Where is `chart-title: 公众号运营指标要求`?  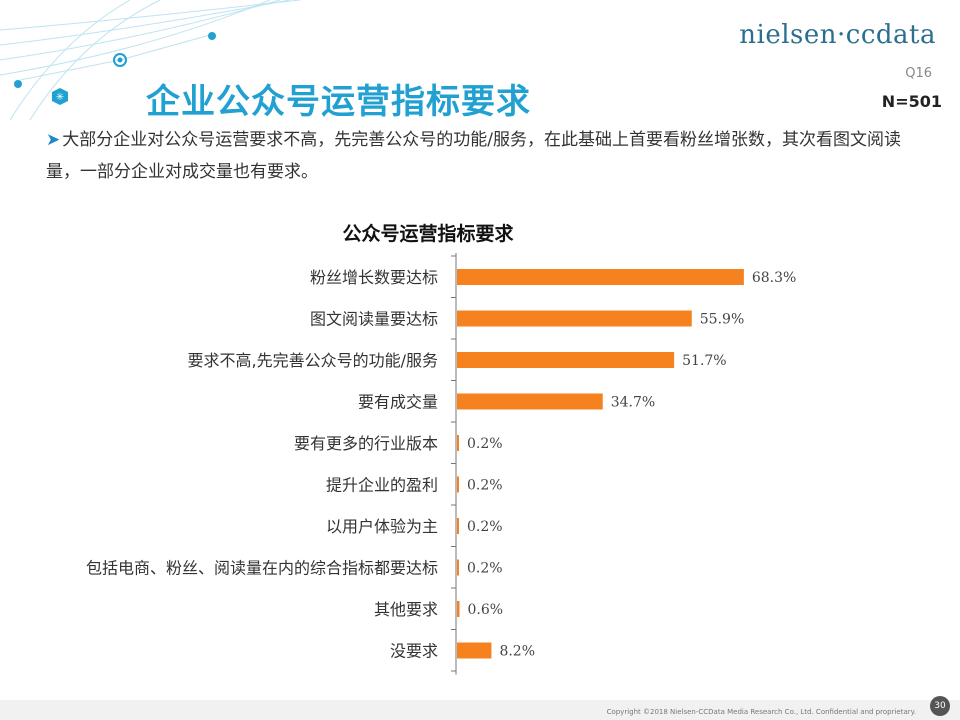 chart-title: 公众号运营指标要求 is located at coordinates (428, 233).